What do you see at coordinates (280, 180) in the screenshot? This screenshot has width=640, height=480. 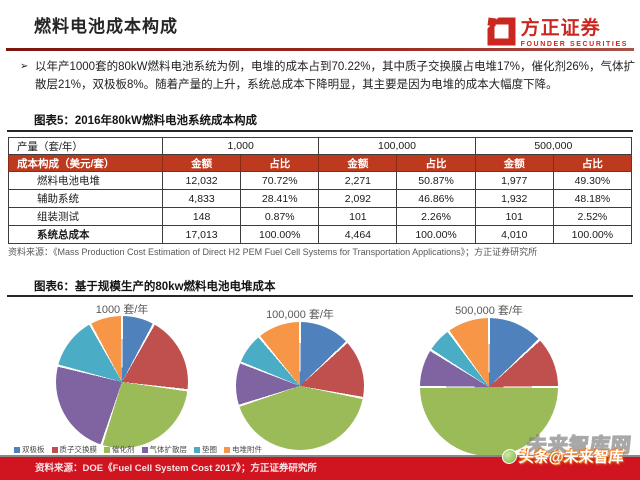 I see `cell-value: 70.72%` at bounding box center [280, 180].